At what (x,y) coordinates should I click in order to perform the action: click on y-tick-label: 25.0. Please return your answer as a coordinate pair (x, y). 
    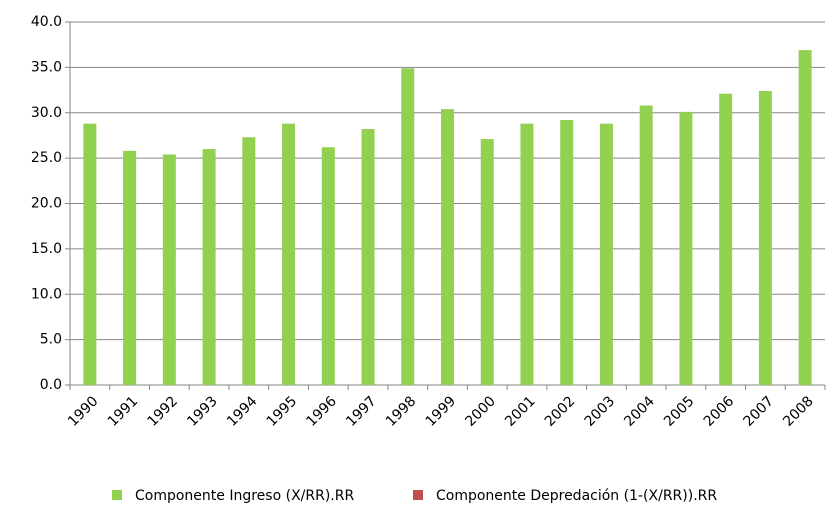
    Looking at the image, I should click on (46, 158).